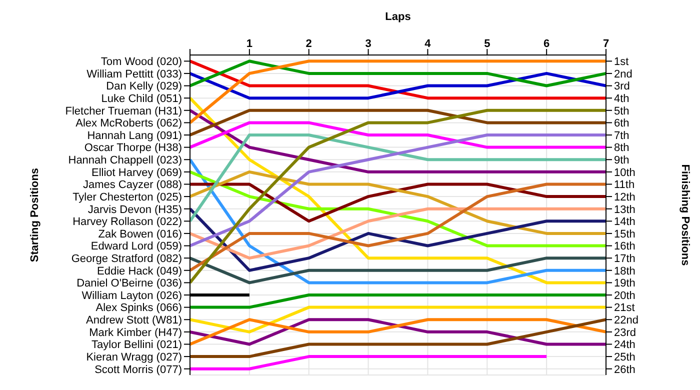 The image size is (700, 390). I want to click on y2-tick-label: 12th, so click(625, 197).